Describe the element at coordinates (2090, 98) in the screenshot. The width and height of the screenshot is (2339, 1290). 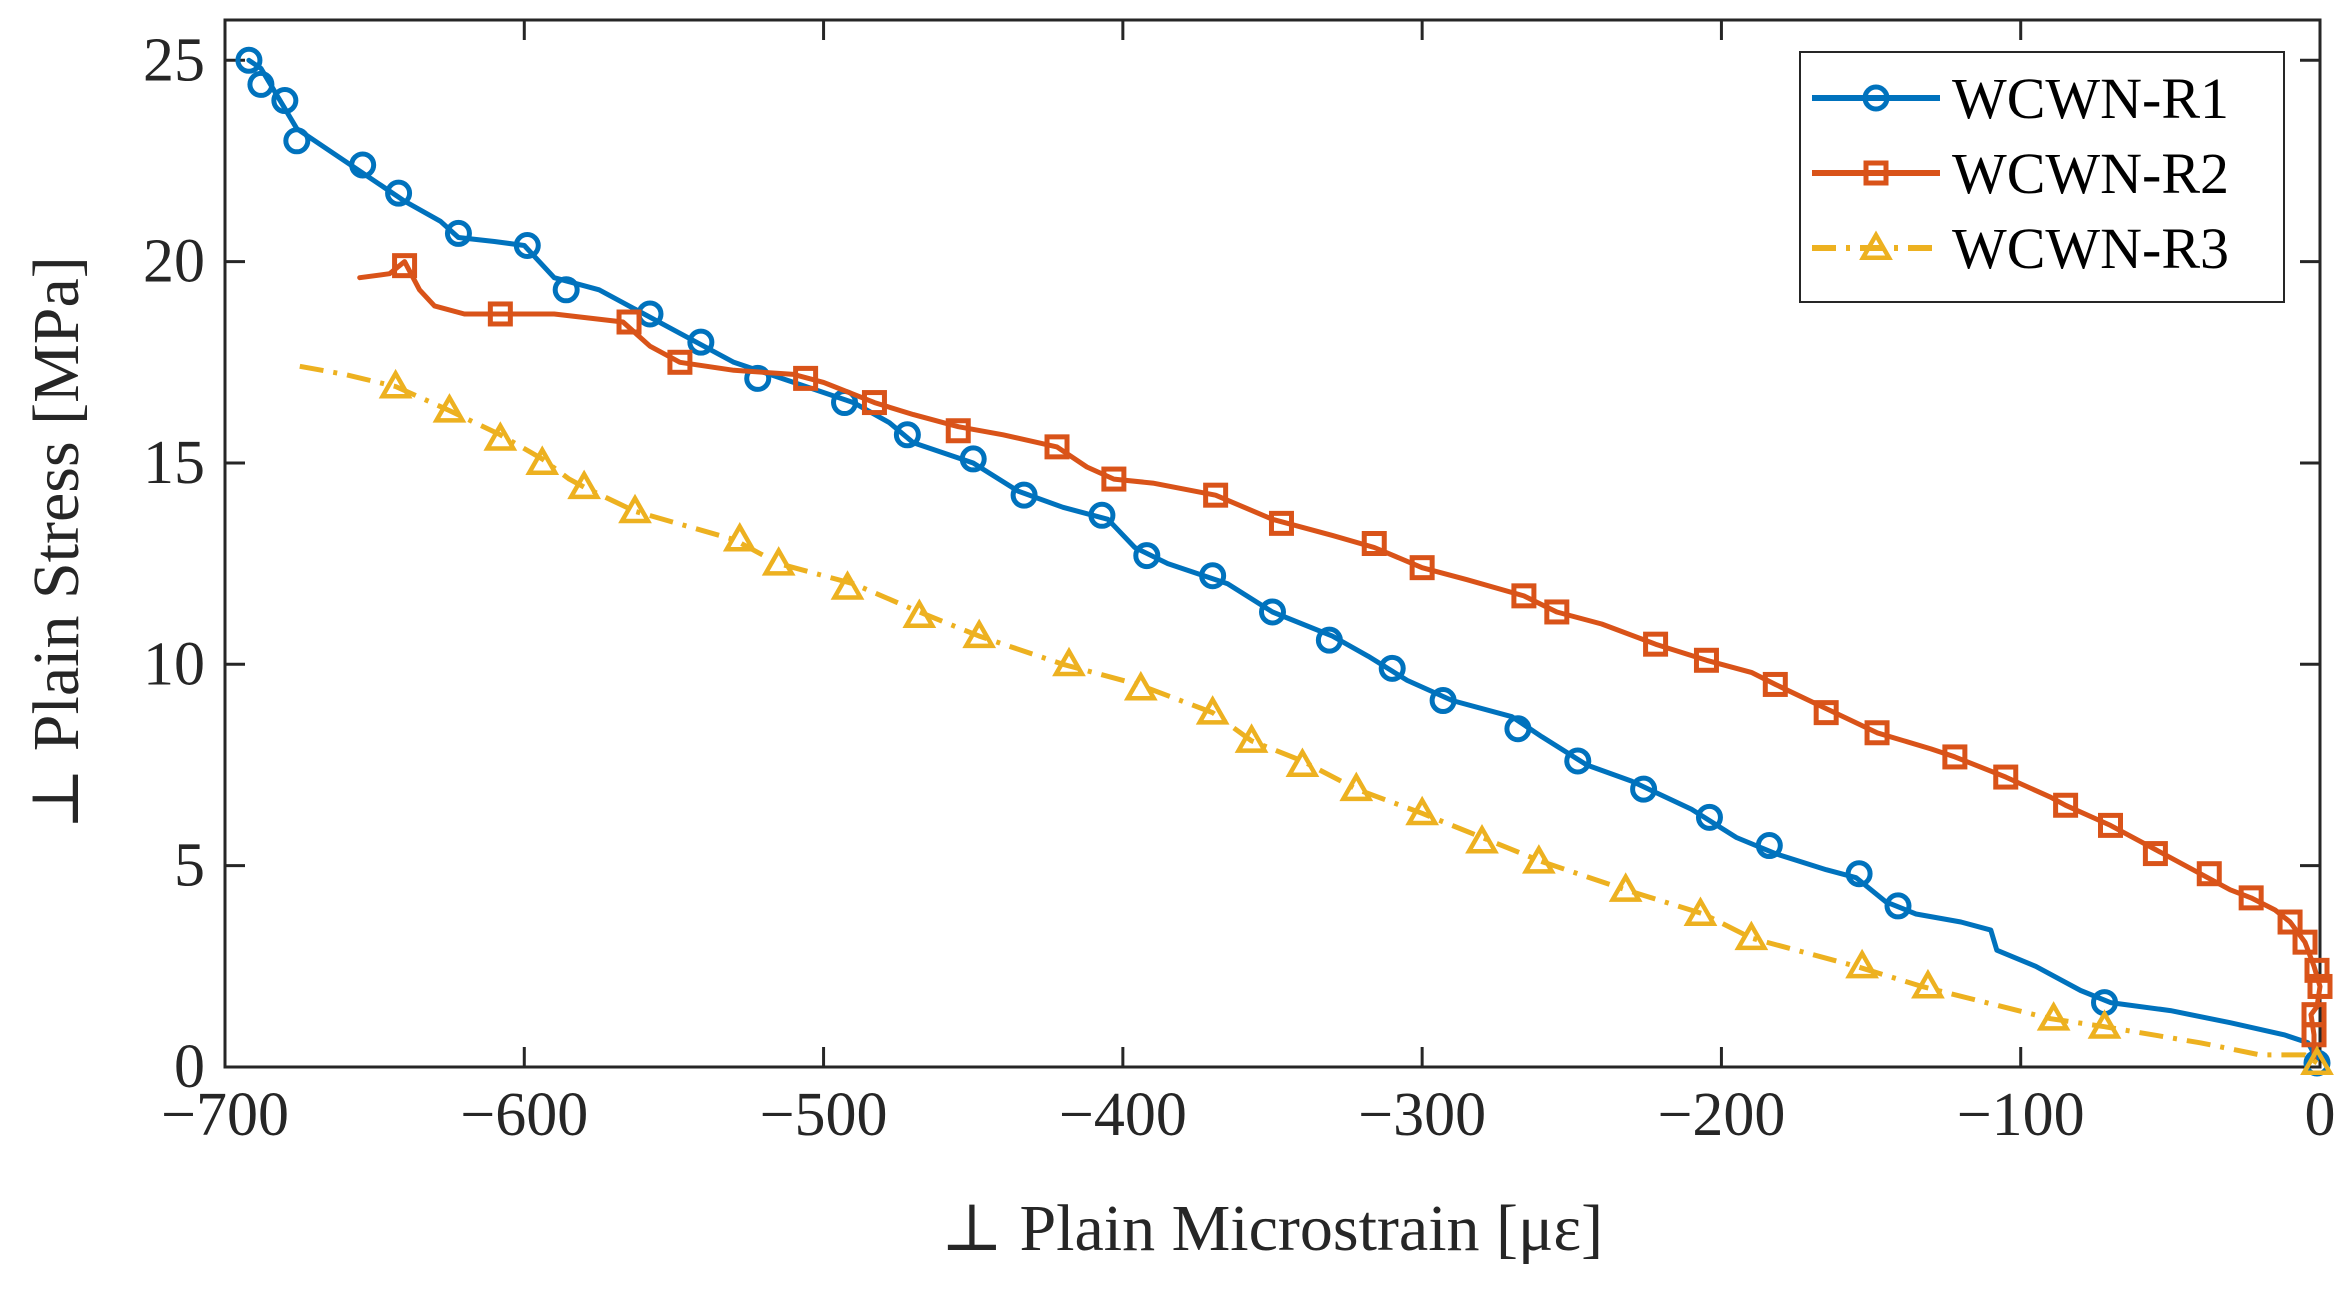
I see `legend-label: WCWN-R1` at that location.